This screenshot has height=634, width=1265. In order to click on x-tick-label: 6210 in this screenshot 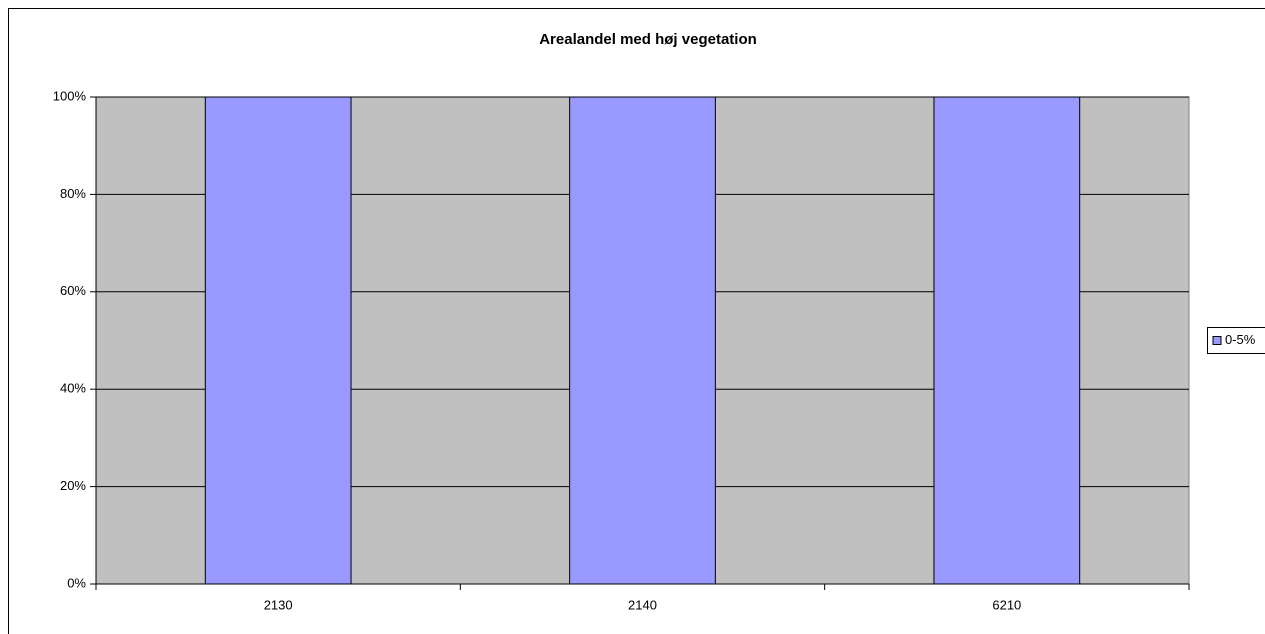, I will do `click(1006, 604)`.